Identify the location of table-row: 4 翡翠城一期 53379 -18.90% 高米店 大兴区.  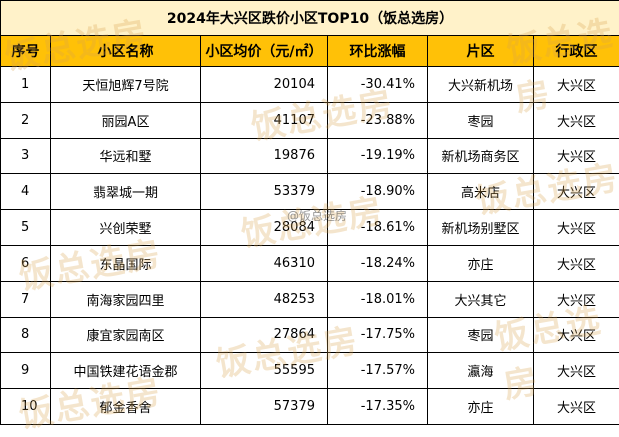
(310, 192).